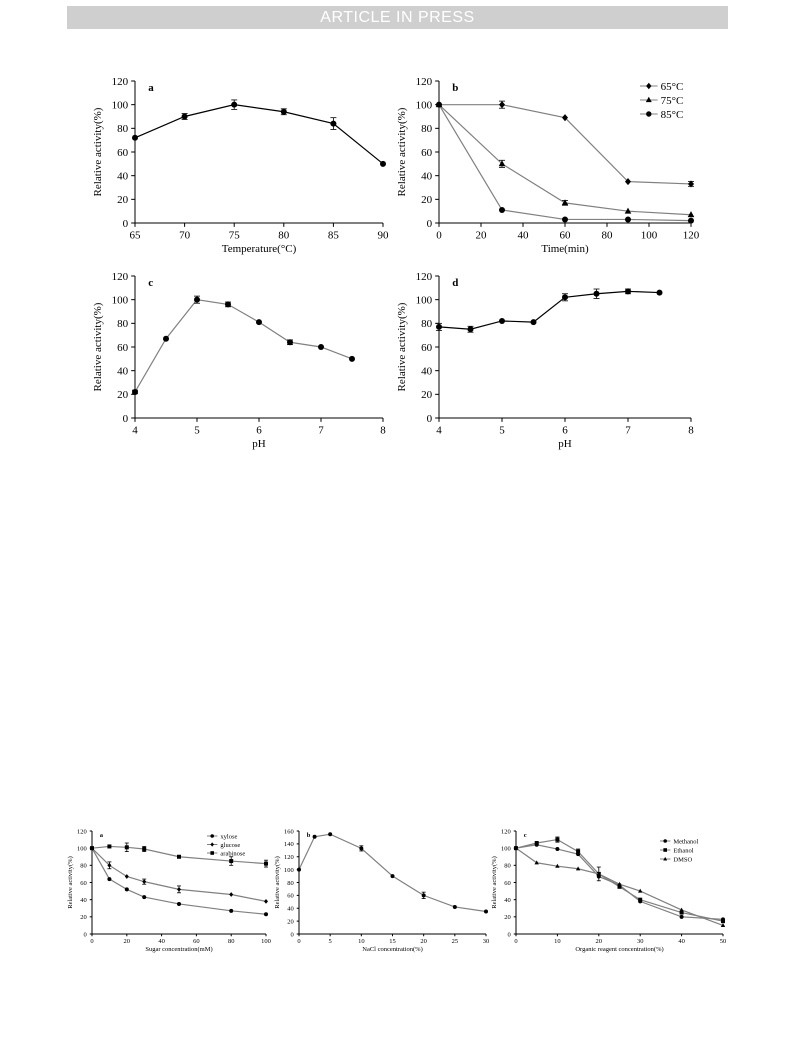 This screenshot has width=793, height=1057. Describe the element at coordinates (502, 430) in the screenshot. I see `x-tick-label: 5` at that location.